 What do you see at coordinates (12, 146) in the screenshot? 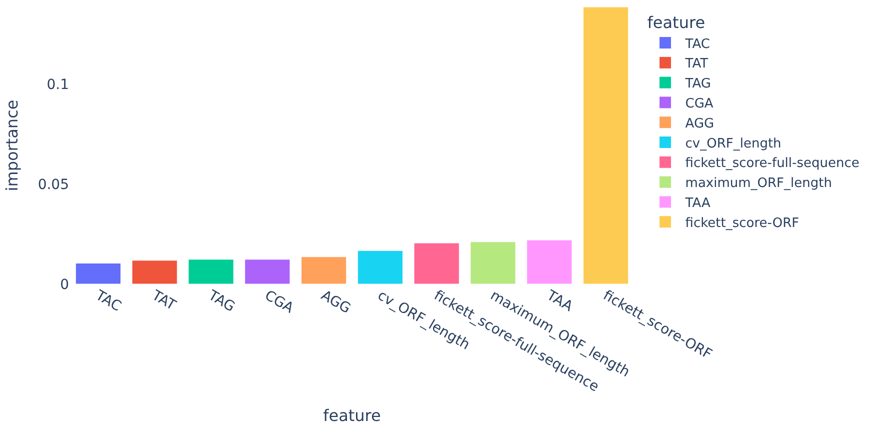
I see `y-axis-title: importance` at bounding box center [12, 146].